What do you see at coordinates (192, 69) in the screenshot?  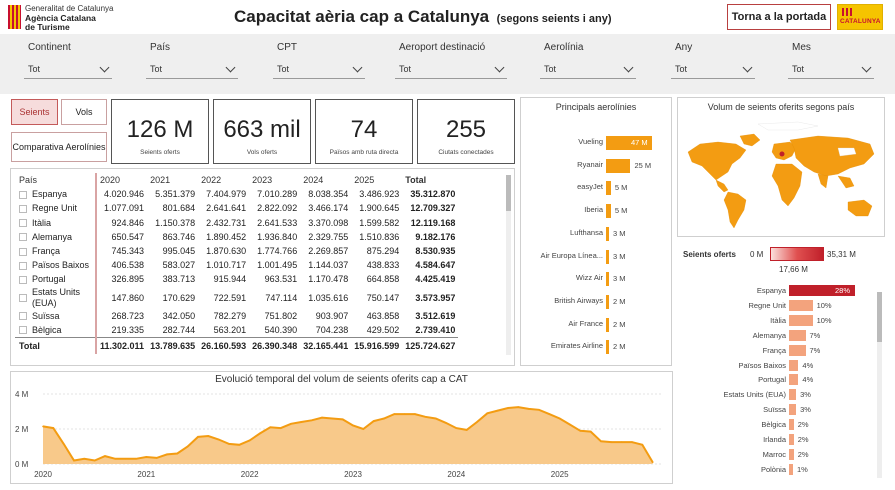 I see `filter-pa-s-dropdown: Tot` at bounding box center [192, 69].